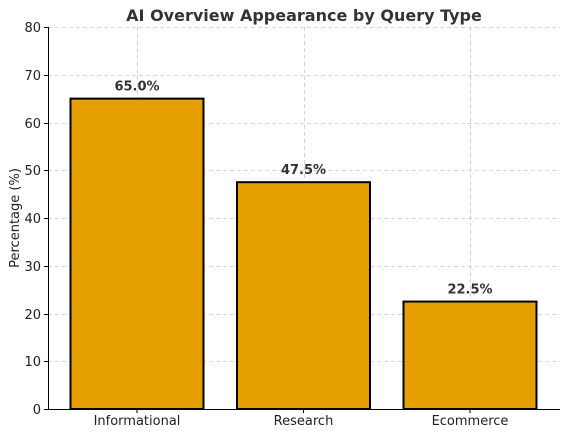 This screenshot has height=435, width=569. Describe the element at coordinates (32, 28) in the screenshot. I see `y-tick-label: 80` at that location.